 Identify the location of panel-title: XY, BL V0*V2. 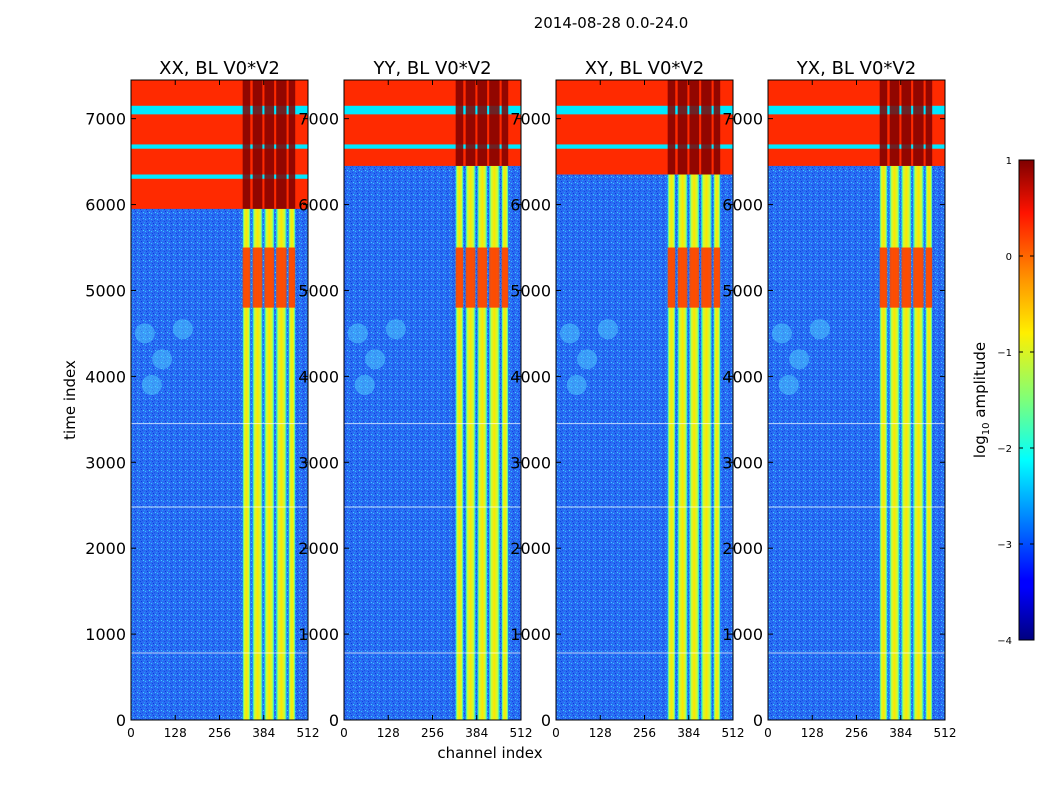
(644, 68).